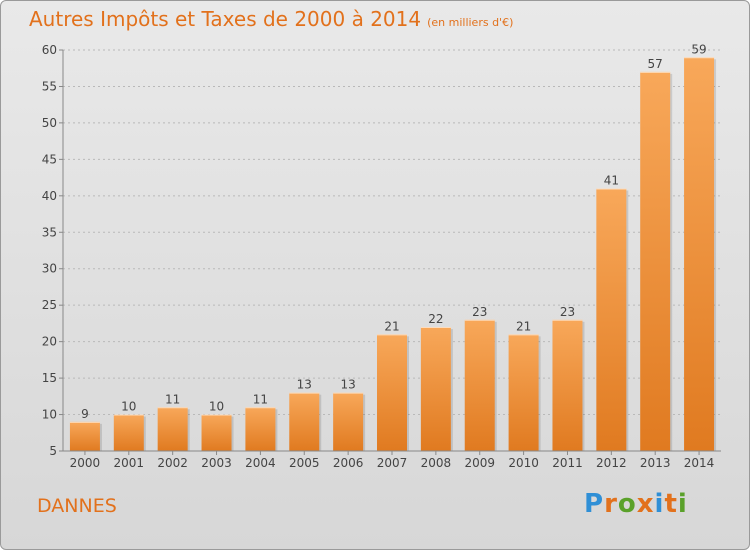 The image size is (750, 550). What do you see at coordinates (49, 415) in the screenshot?
I see `y-tick-label: 10` at bounding box center [49, 415].